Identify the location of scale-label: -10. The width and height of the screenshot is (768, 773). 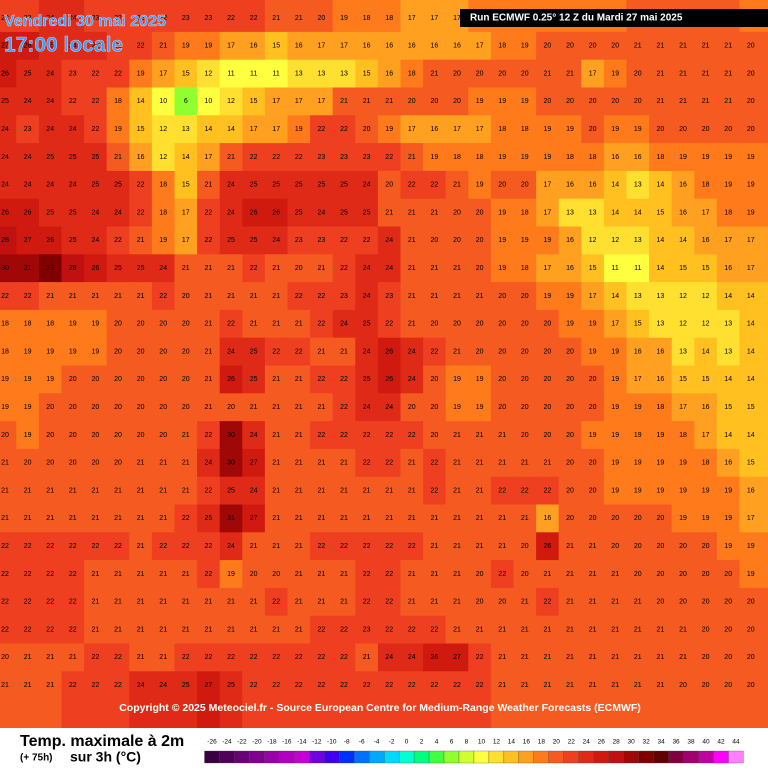
(332, 742).